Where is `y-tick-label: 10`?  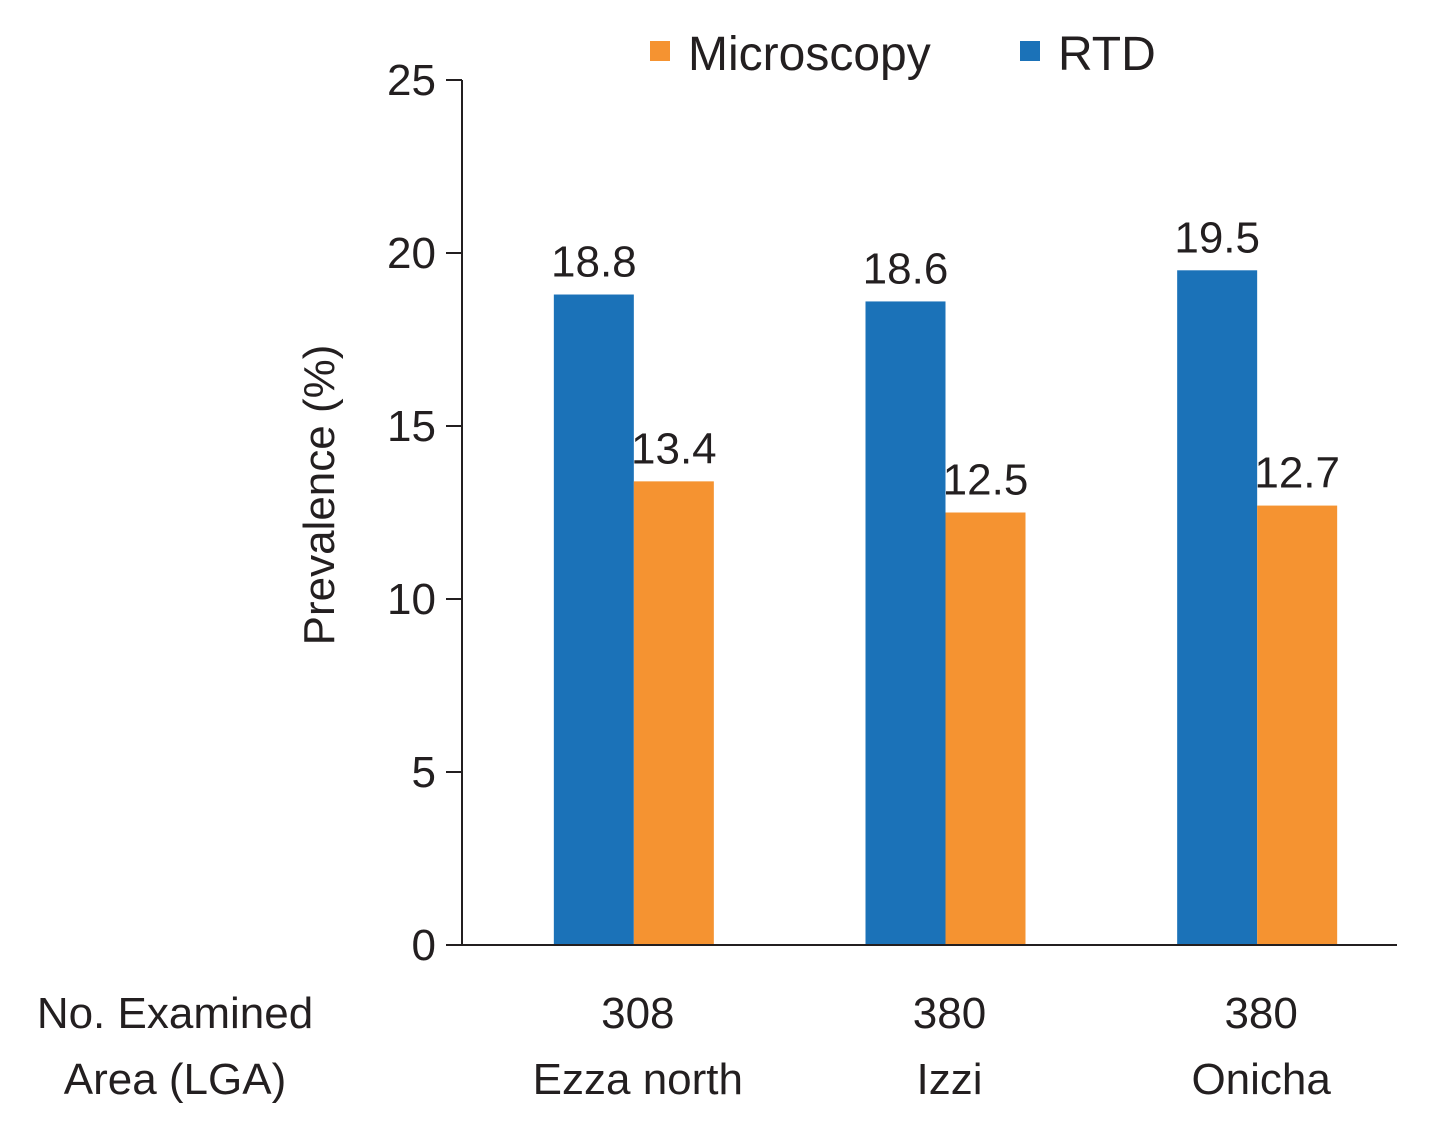 y-tick-label: 10 is located at coordinates (411, 599).